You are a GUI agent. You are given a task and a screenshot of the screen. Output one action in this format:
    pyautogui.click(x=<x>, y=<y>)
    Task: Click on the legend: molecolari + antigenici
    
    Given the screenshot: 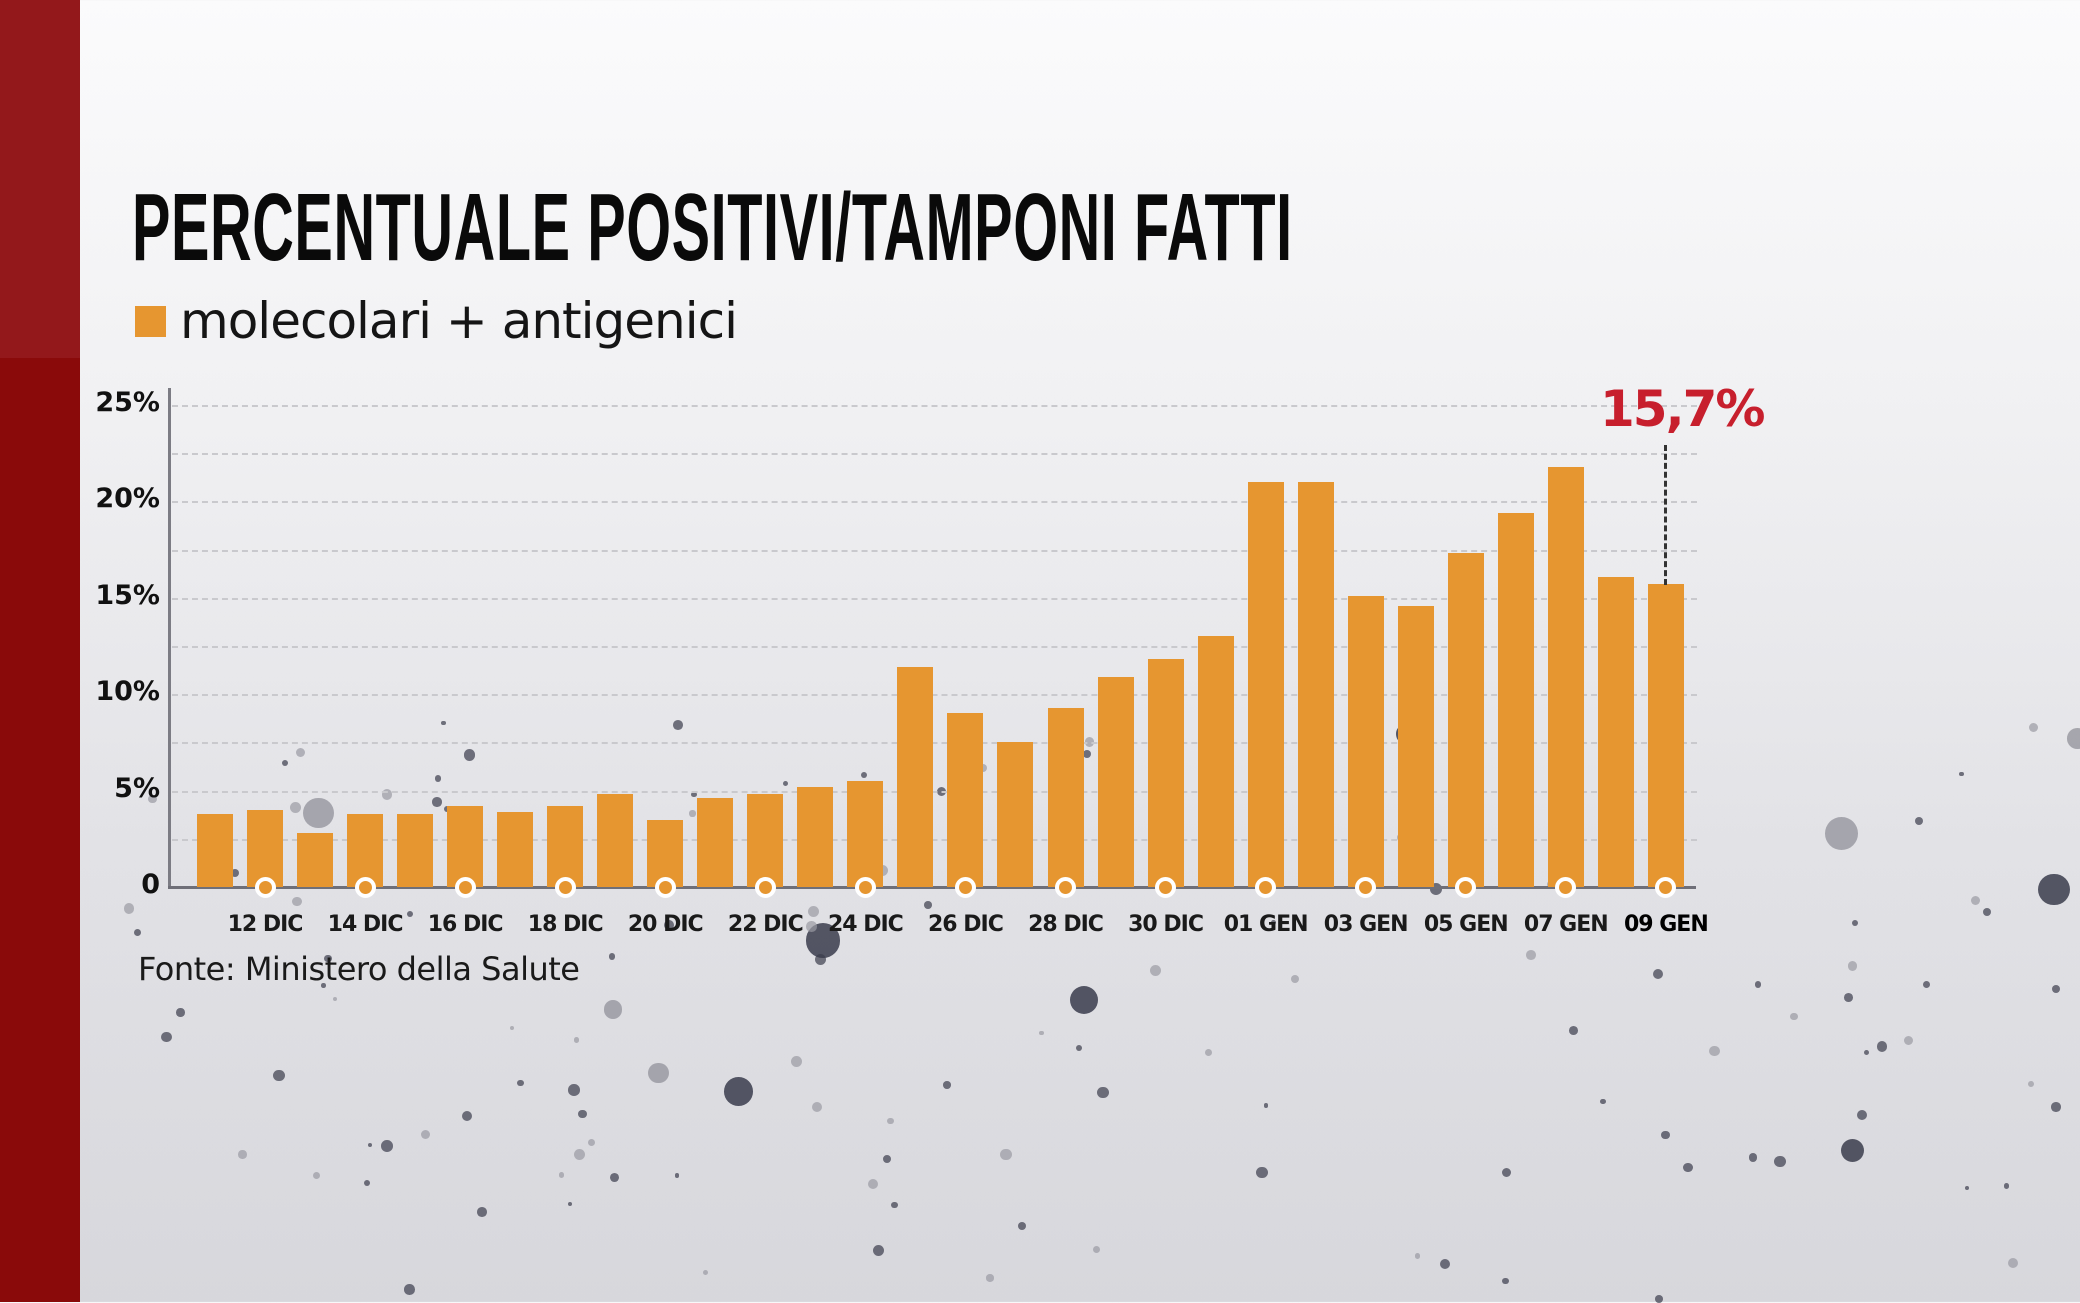 What is the action you would take?
    pyautogui.click(x=436, y=321)
    